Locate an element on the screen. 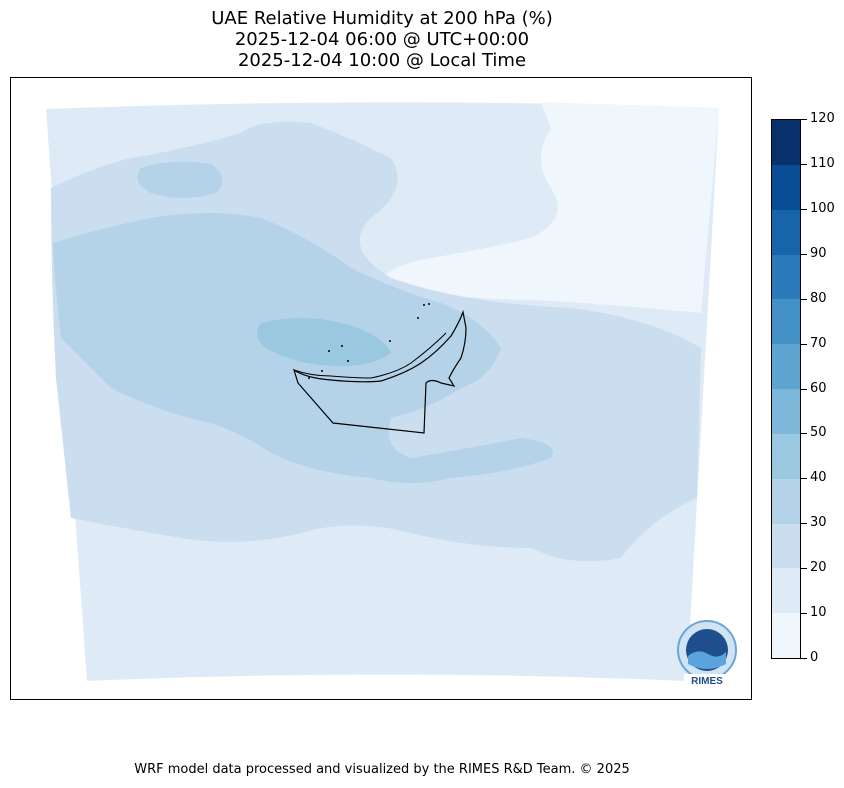  colorbar-tick-label: 120 is located at coordinates (822, 118).